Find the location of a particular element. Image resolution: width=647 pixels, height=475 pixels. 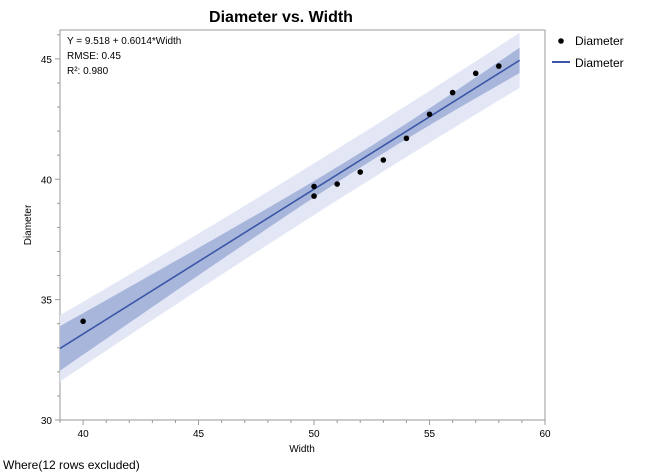

x-tick-label: 60 is located at coordinates (545, 434).